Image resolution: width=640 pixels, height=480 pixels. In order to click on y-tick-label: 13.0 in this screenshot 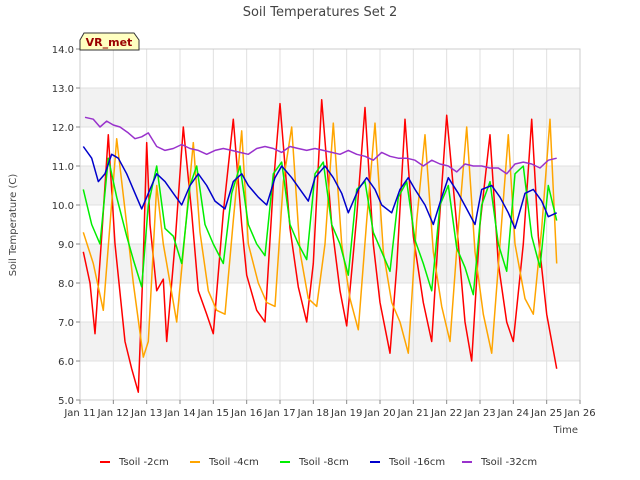, I will do `click(63, 89)`.